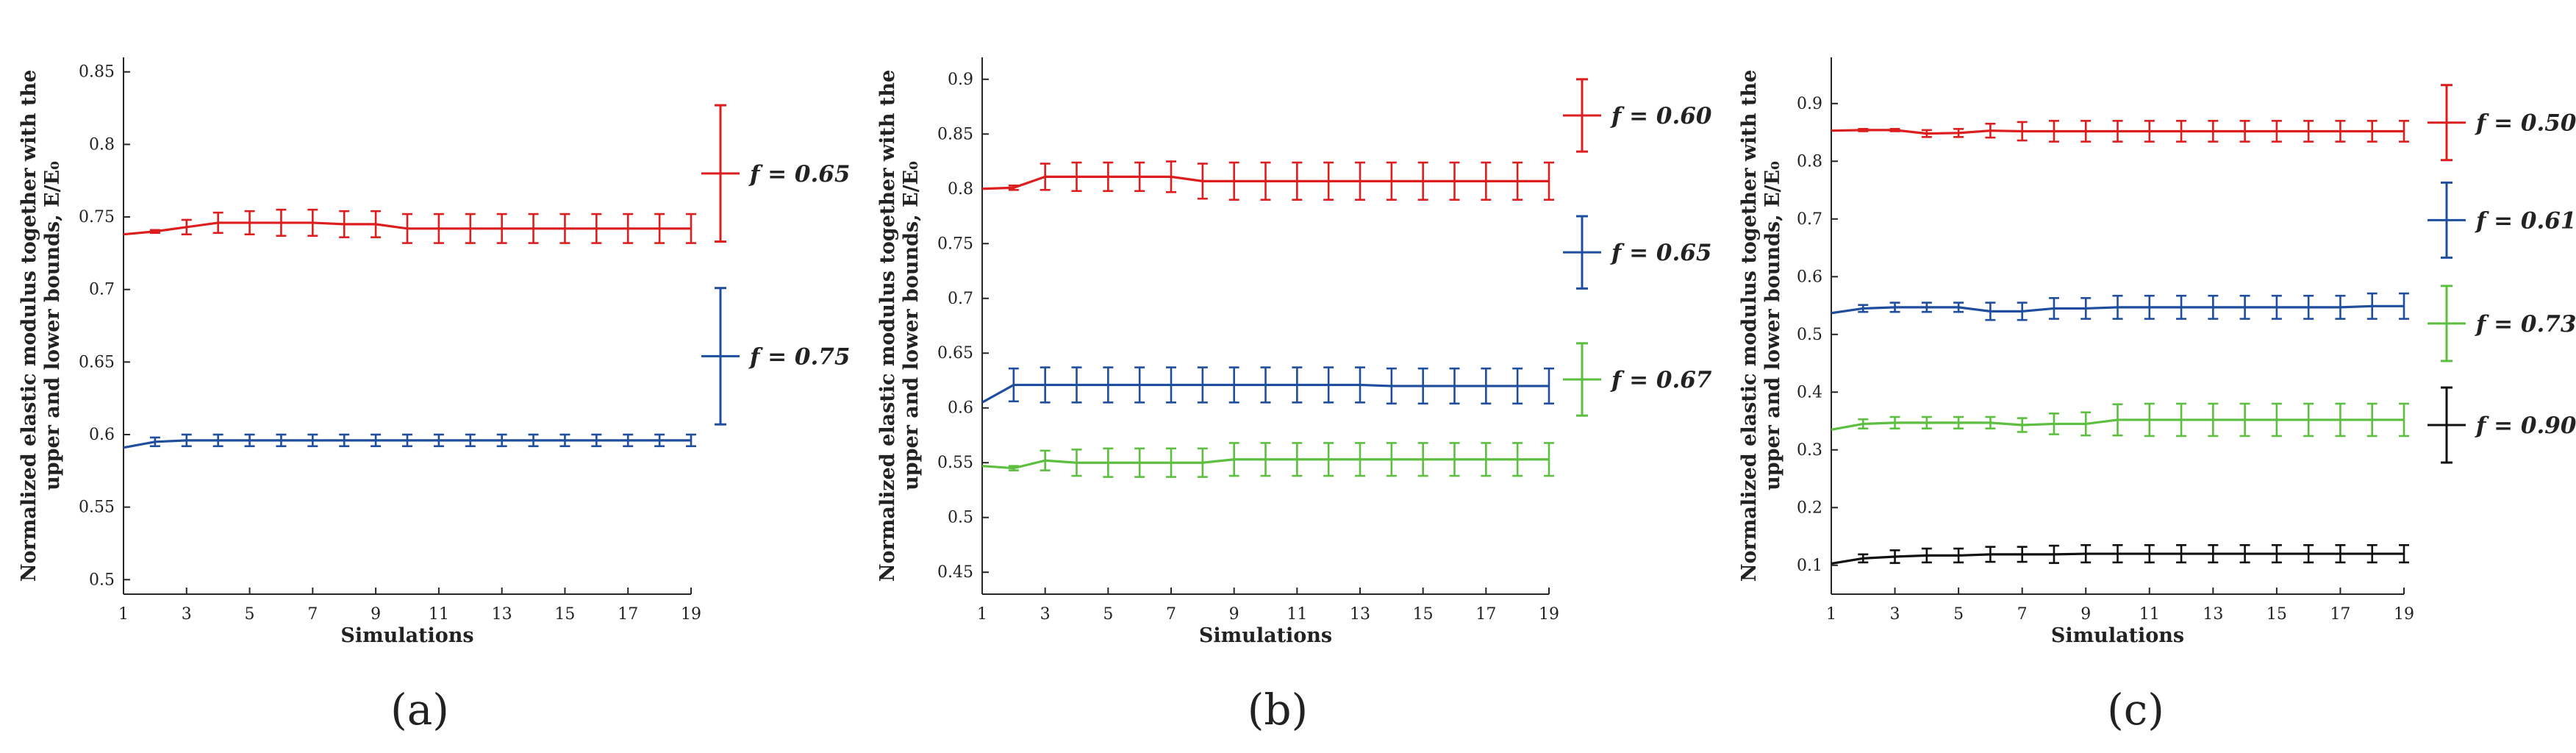  Describe the element at coordinates (2135, 710) in the screenshot. I see `panel-label: (c)` at that location.